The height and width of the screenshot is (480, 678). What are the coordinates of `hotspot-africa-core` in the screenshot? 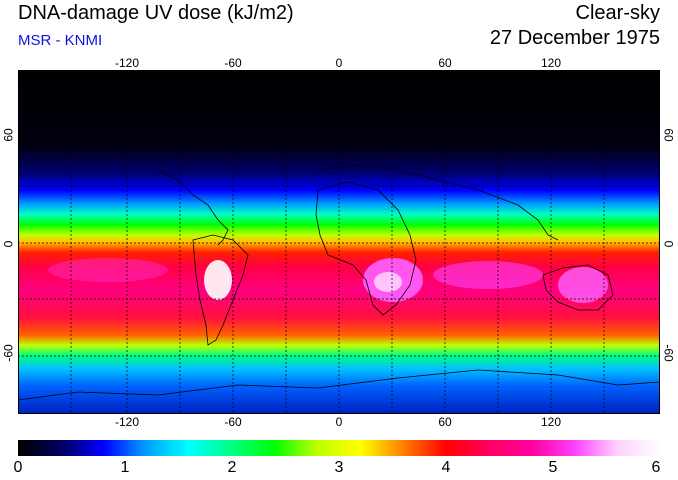 It's located at (388, 282).